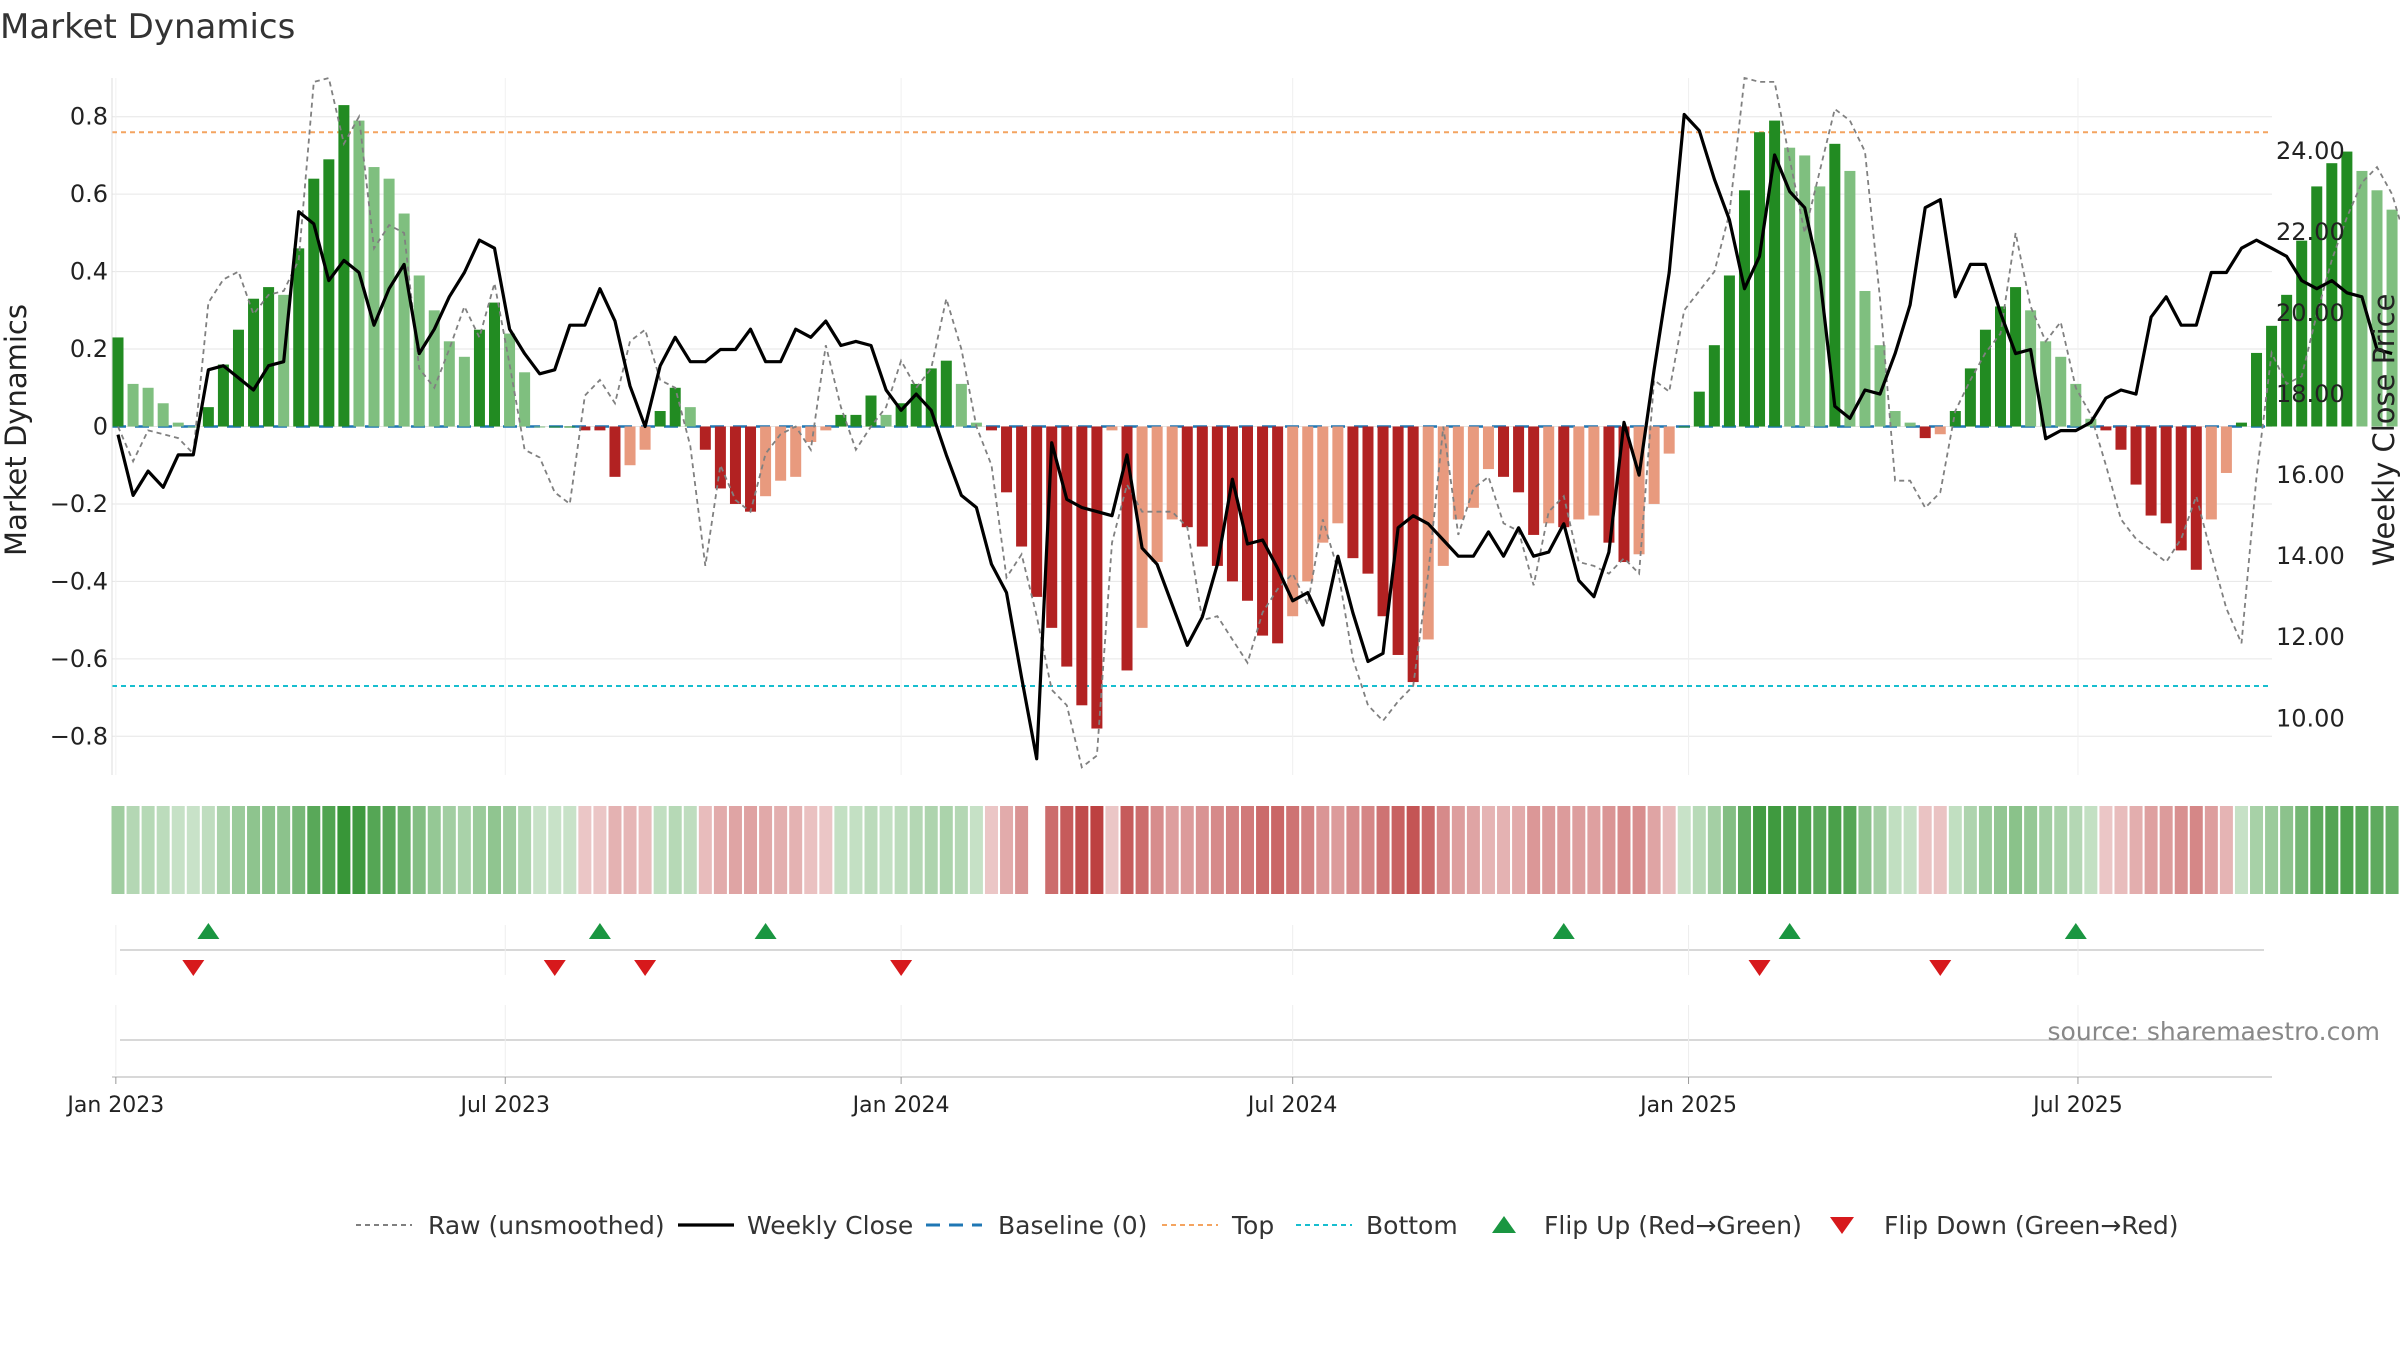 Image resolution: width=2400 pixels, height=1350 pixels. Describe the element at coordinates (2310, 313) in the screenshot. I see `right-tick-label: 20.00` at that location.